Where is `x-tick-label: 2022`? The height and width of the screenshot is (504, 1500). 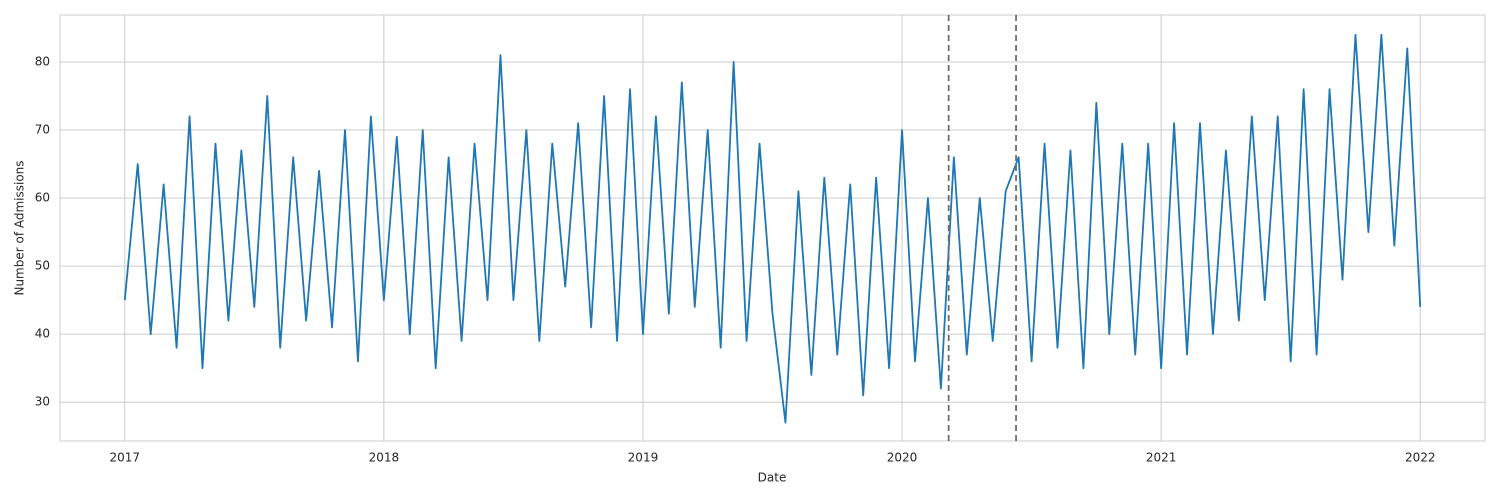 x-tick-label: 2022 is located at coordinates (1420, 458).